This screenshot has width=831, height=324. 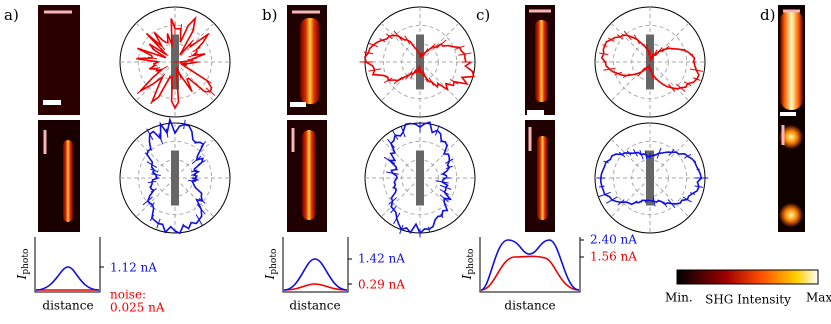 What do you see at coordinates (381, 259) in the screenshot?
I see `signal-label: 1.42 nA` at bounding box center [381, 259].